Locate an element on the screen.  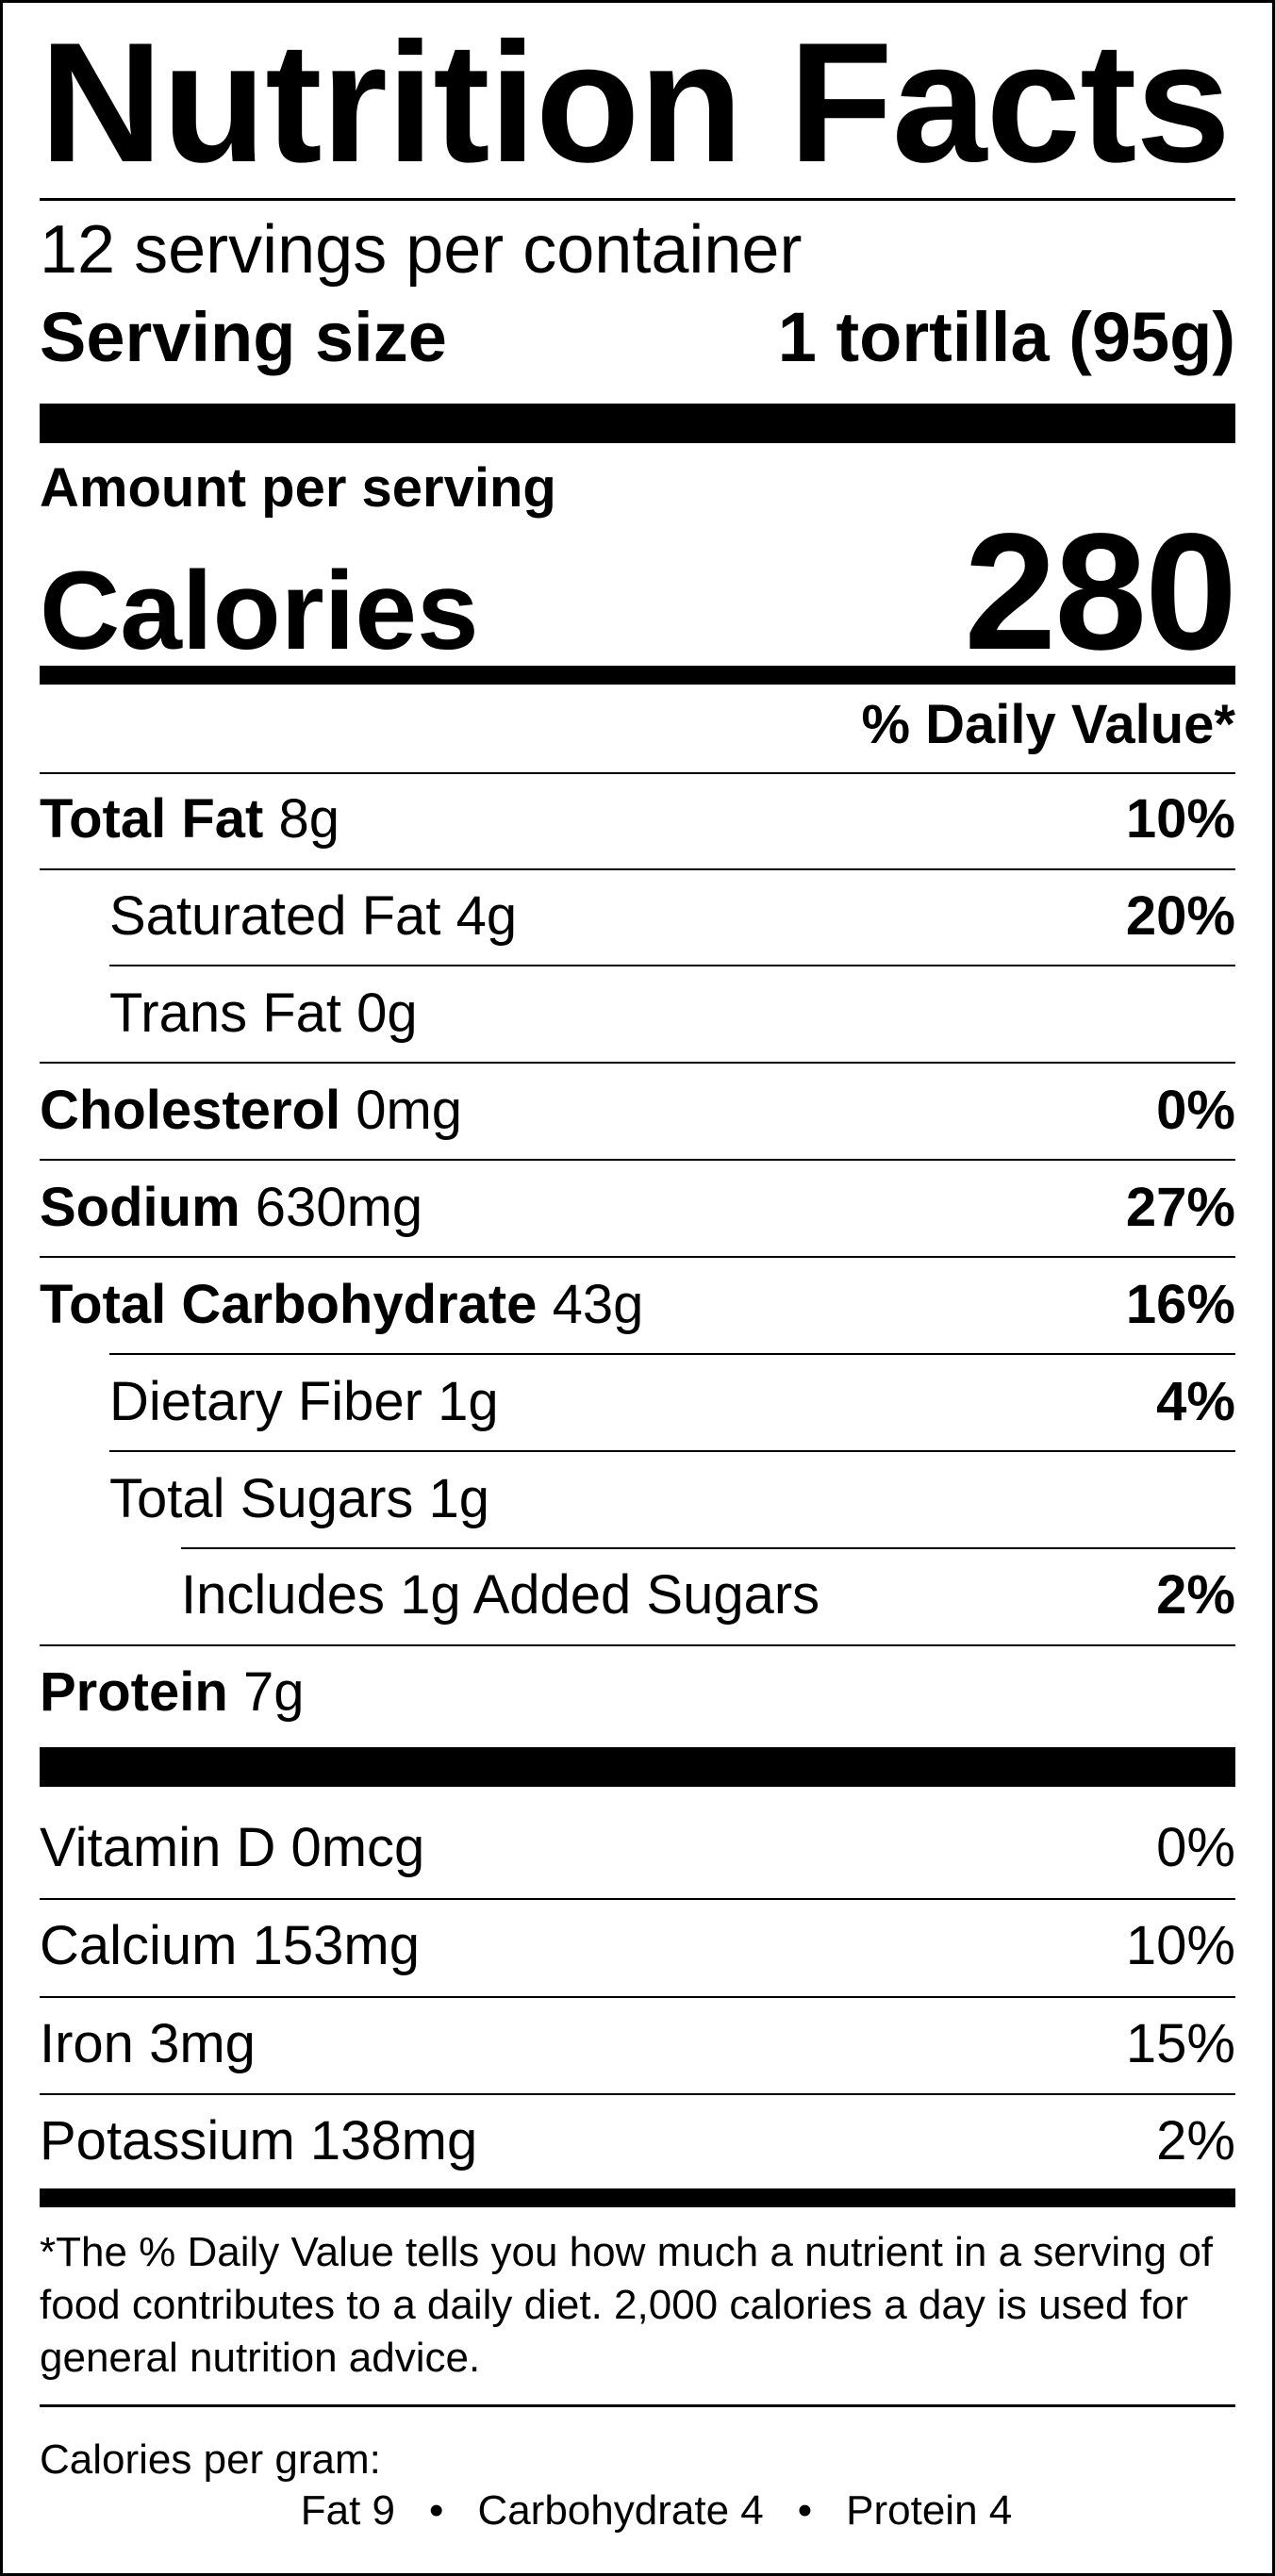
nutrient-name: Sodium is located at coordinates (140, 1207).